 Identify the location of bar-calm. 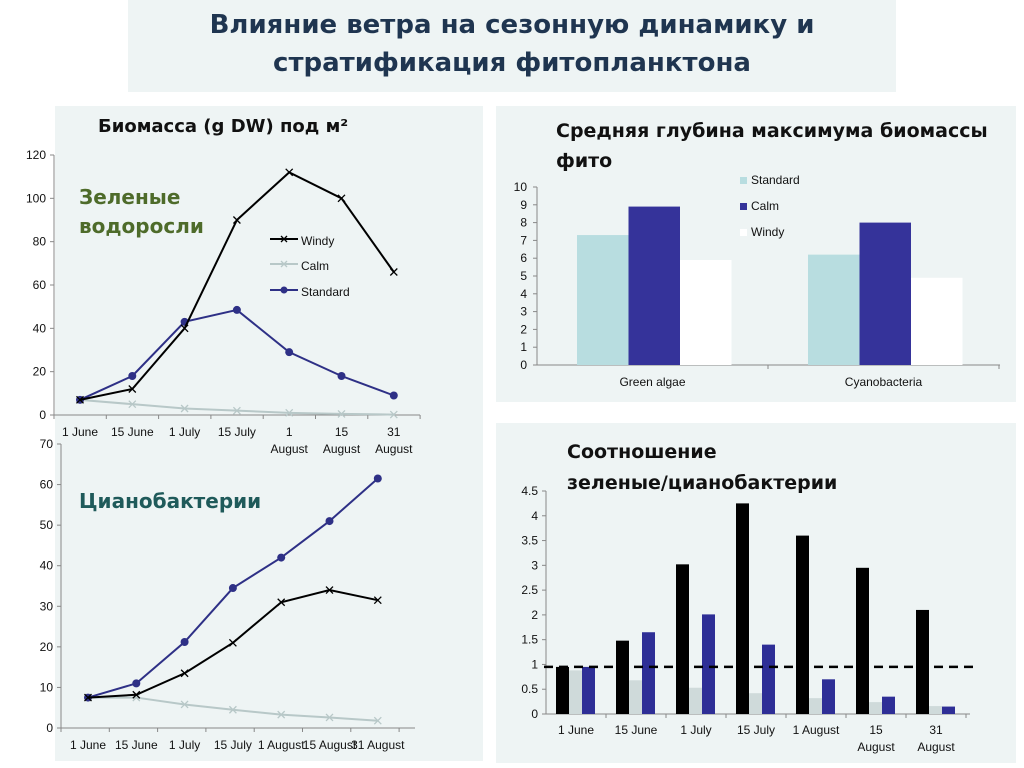
(654, 285).